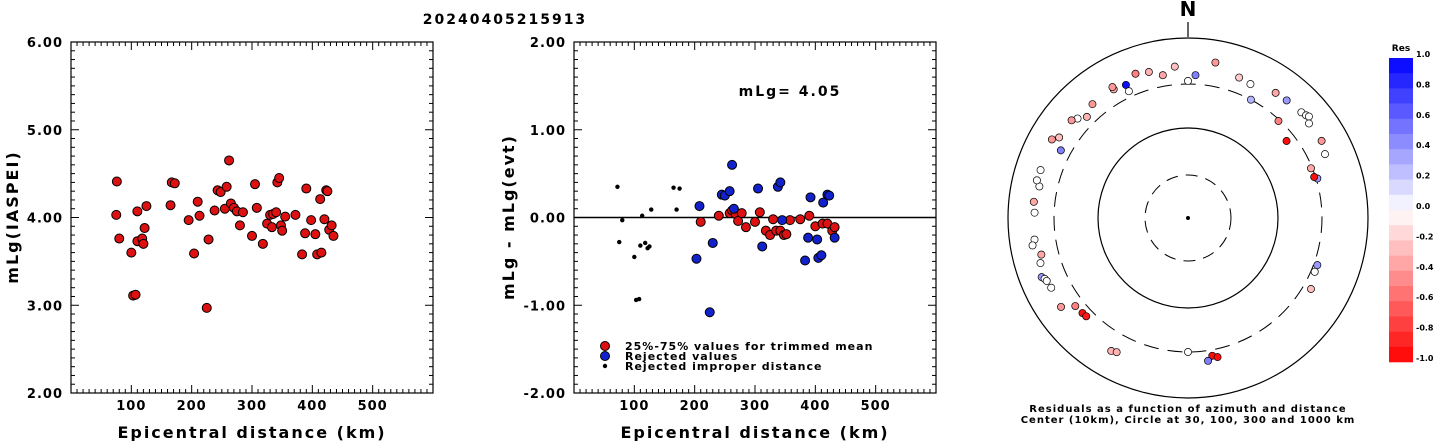 Image resolution: width=1437 pixels, height=441 pixels. Describe the element at coordinates (45, 394) in the screenshot. I see `plot1-y-tick-label: 2.00` at that location.